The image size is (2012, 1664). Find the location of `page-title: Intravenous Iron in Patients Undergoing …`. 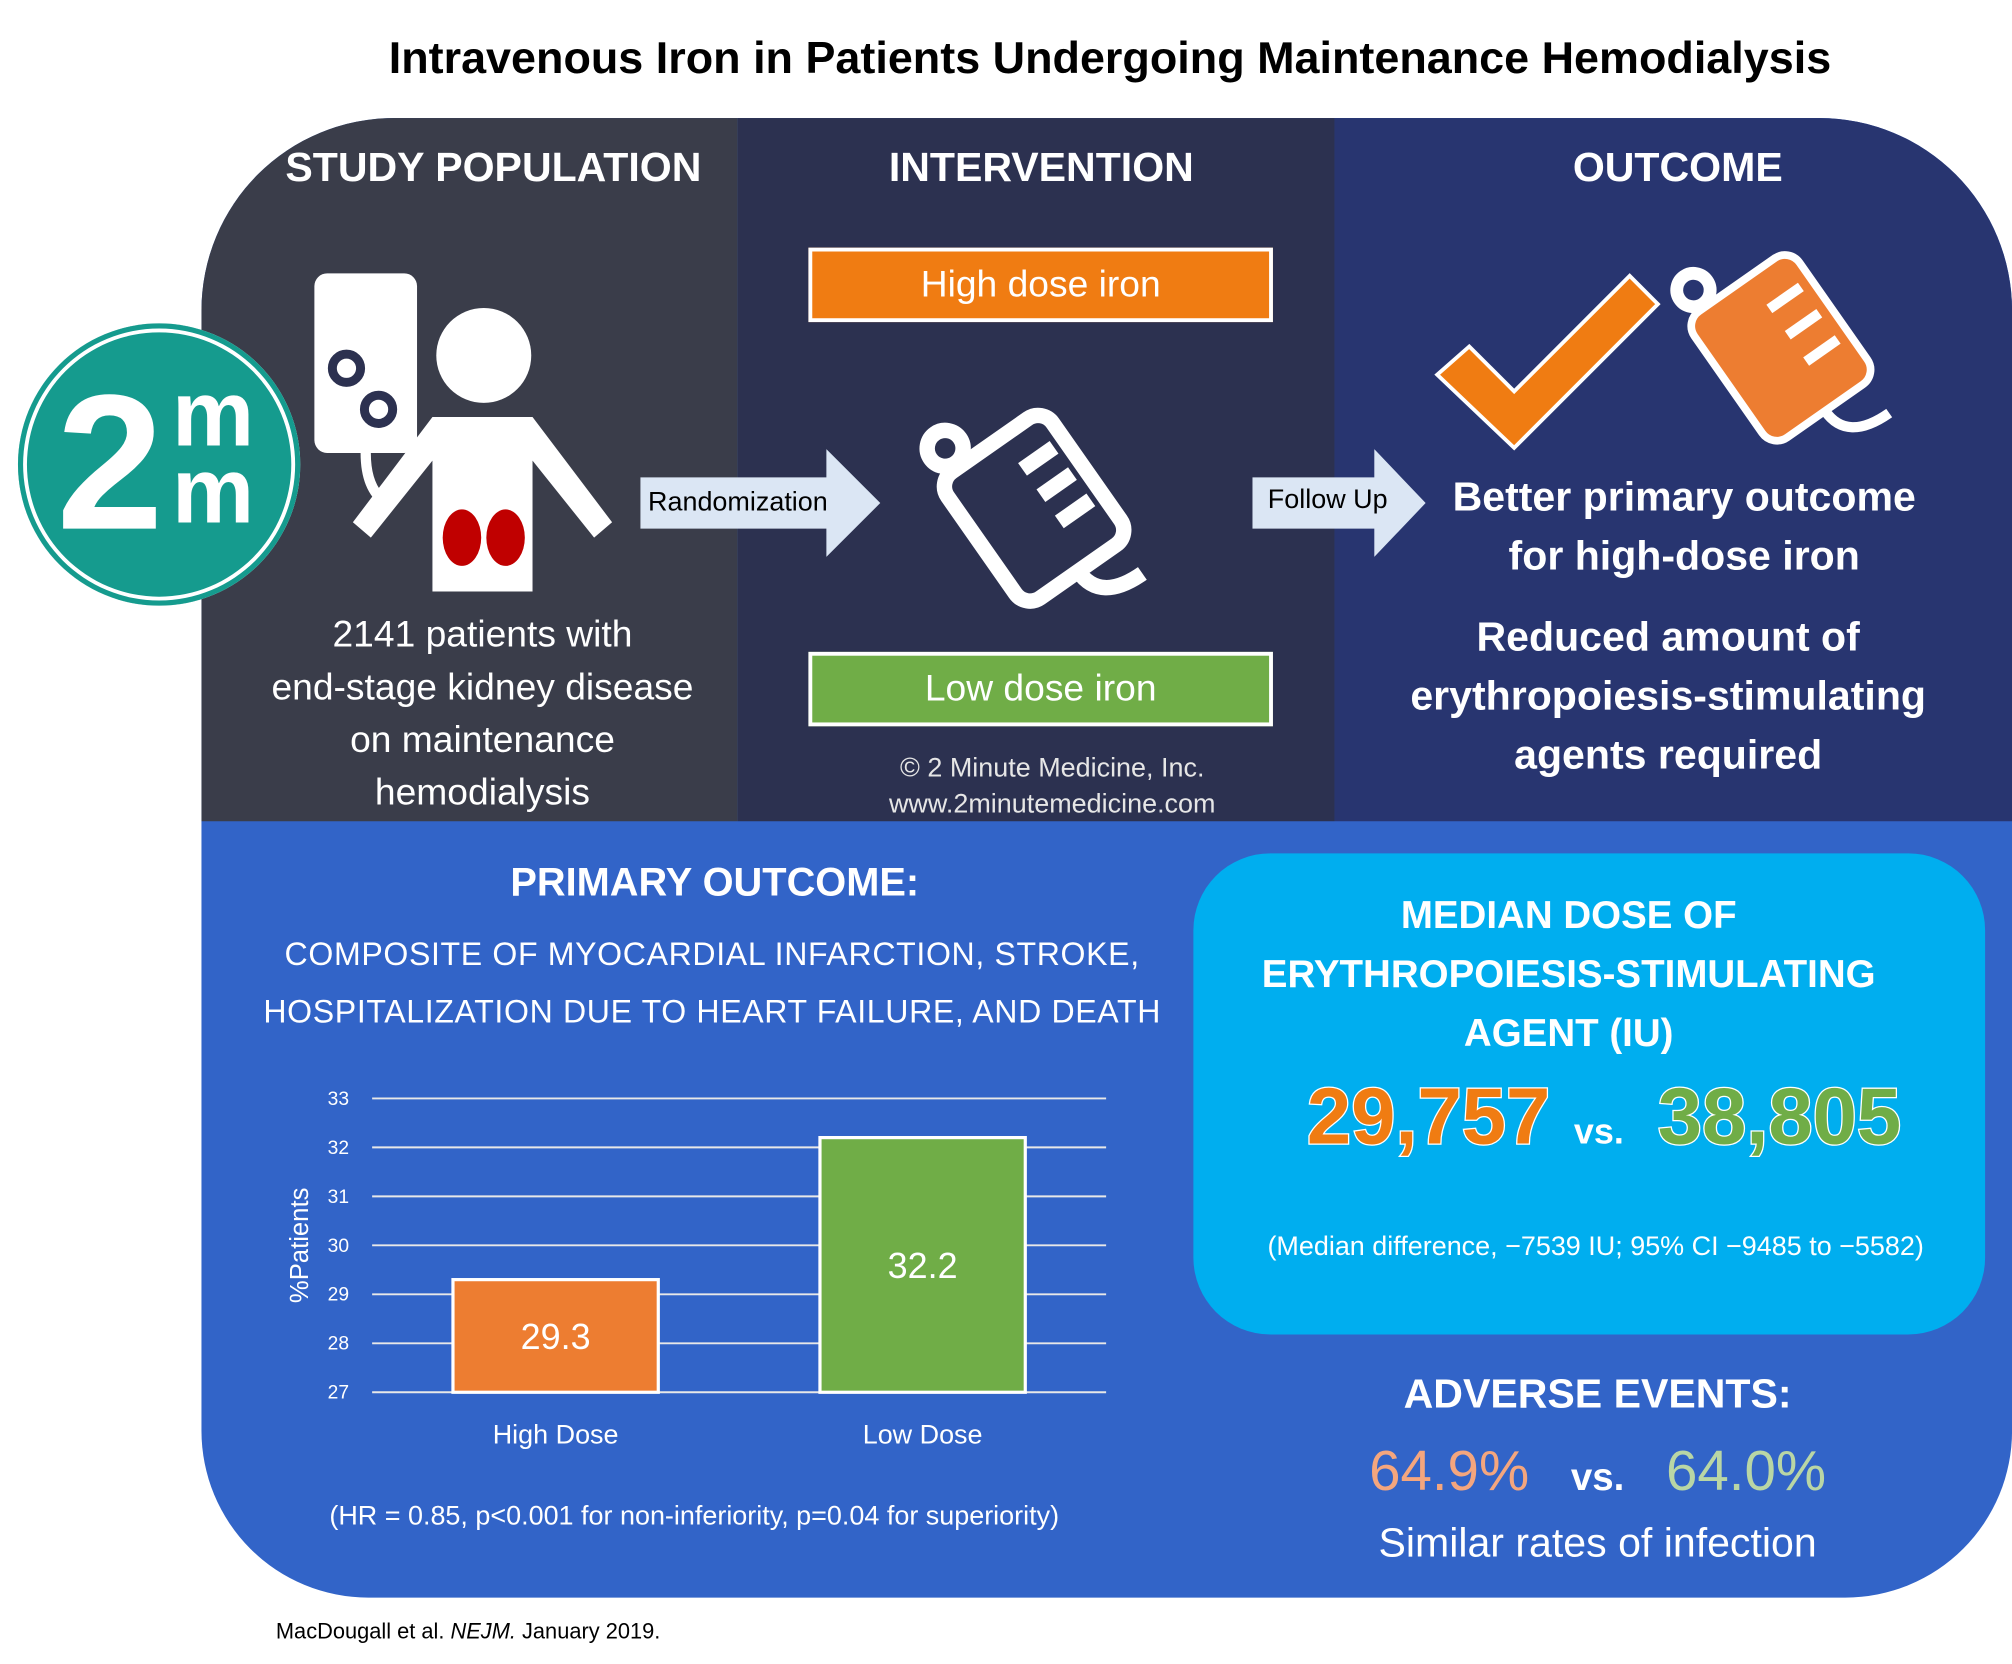

page-title: Intravenous Iron in Patients Undergoing … is located at coordinates (1110, 58).